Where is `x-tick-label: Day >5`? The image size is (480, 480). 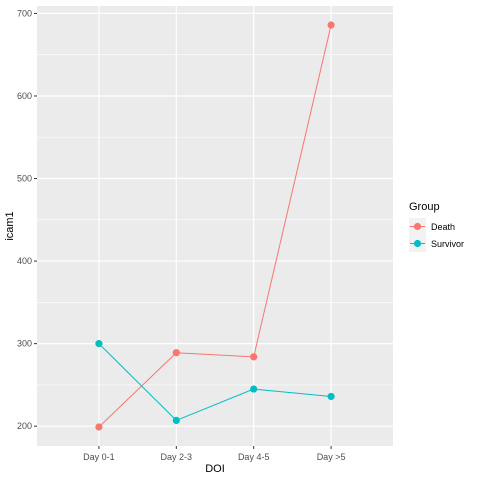
x-tick-label: Day >5 is located at coordinates (331, 457).